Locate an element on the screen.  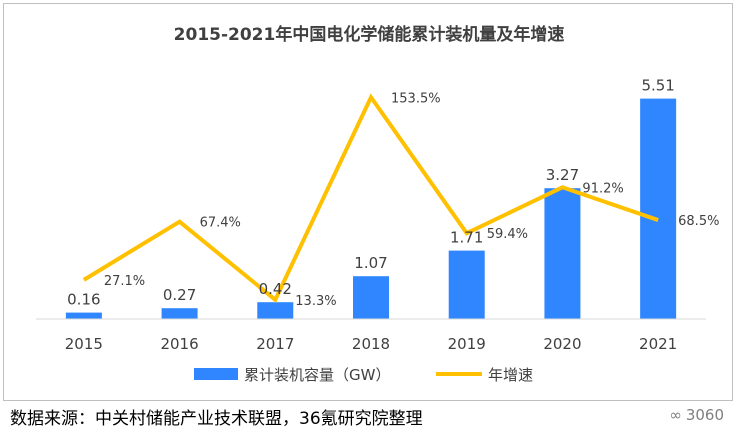
watermark: ∞ 3060 is located at coordinates (696, 415).